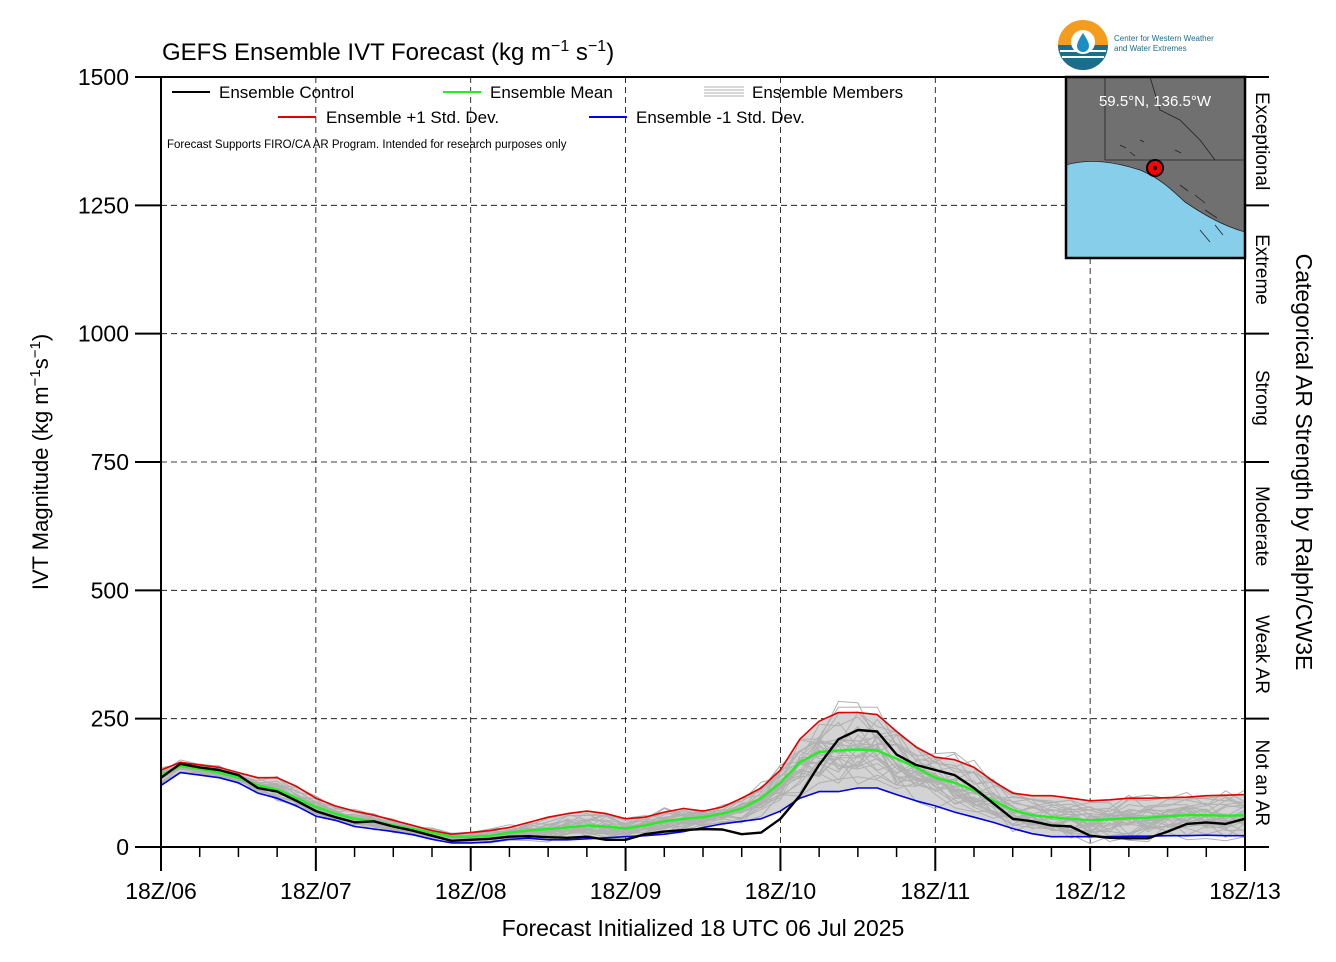  I want to click on legend-members-label: Ensemble Members, so click(827, 92).